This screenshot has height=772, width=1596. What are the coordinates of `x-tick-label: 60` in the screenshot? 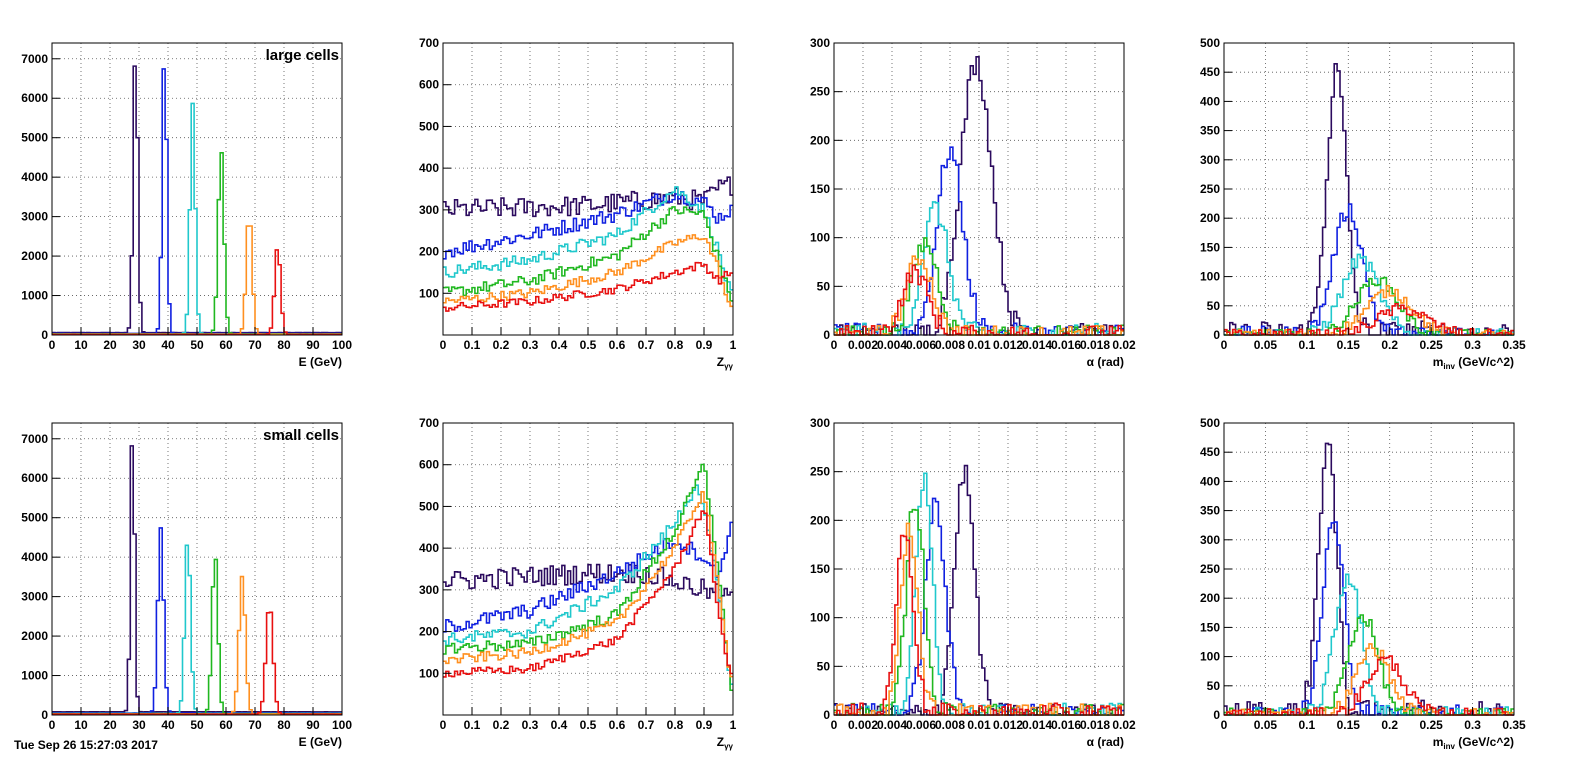 It's located at (226, 725).